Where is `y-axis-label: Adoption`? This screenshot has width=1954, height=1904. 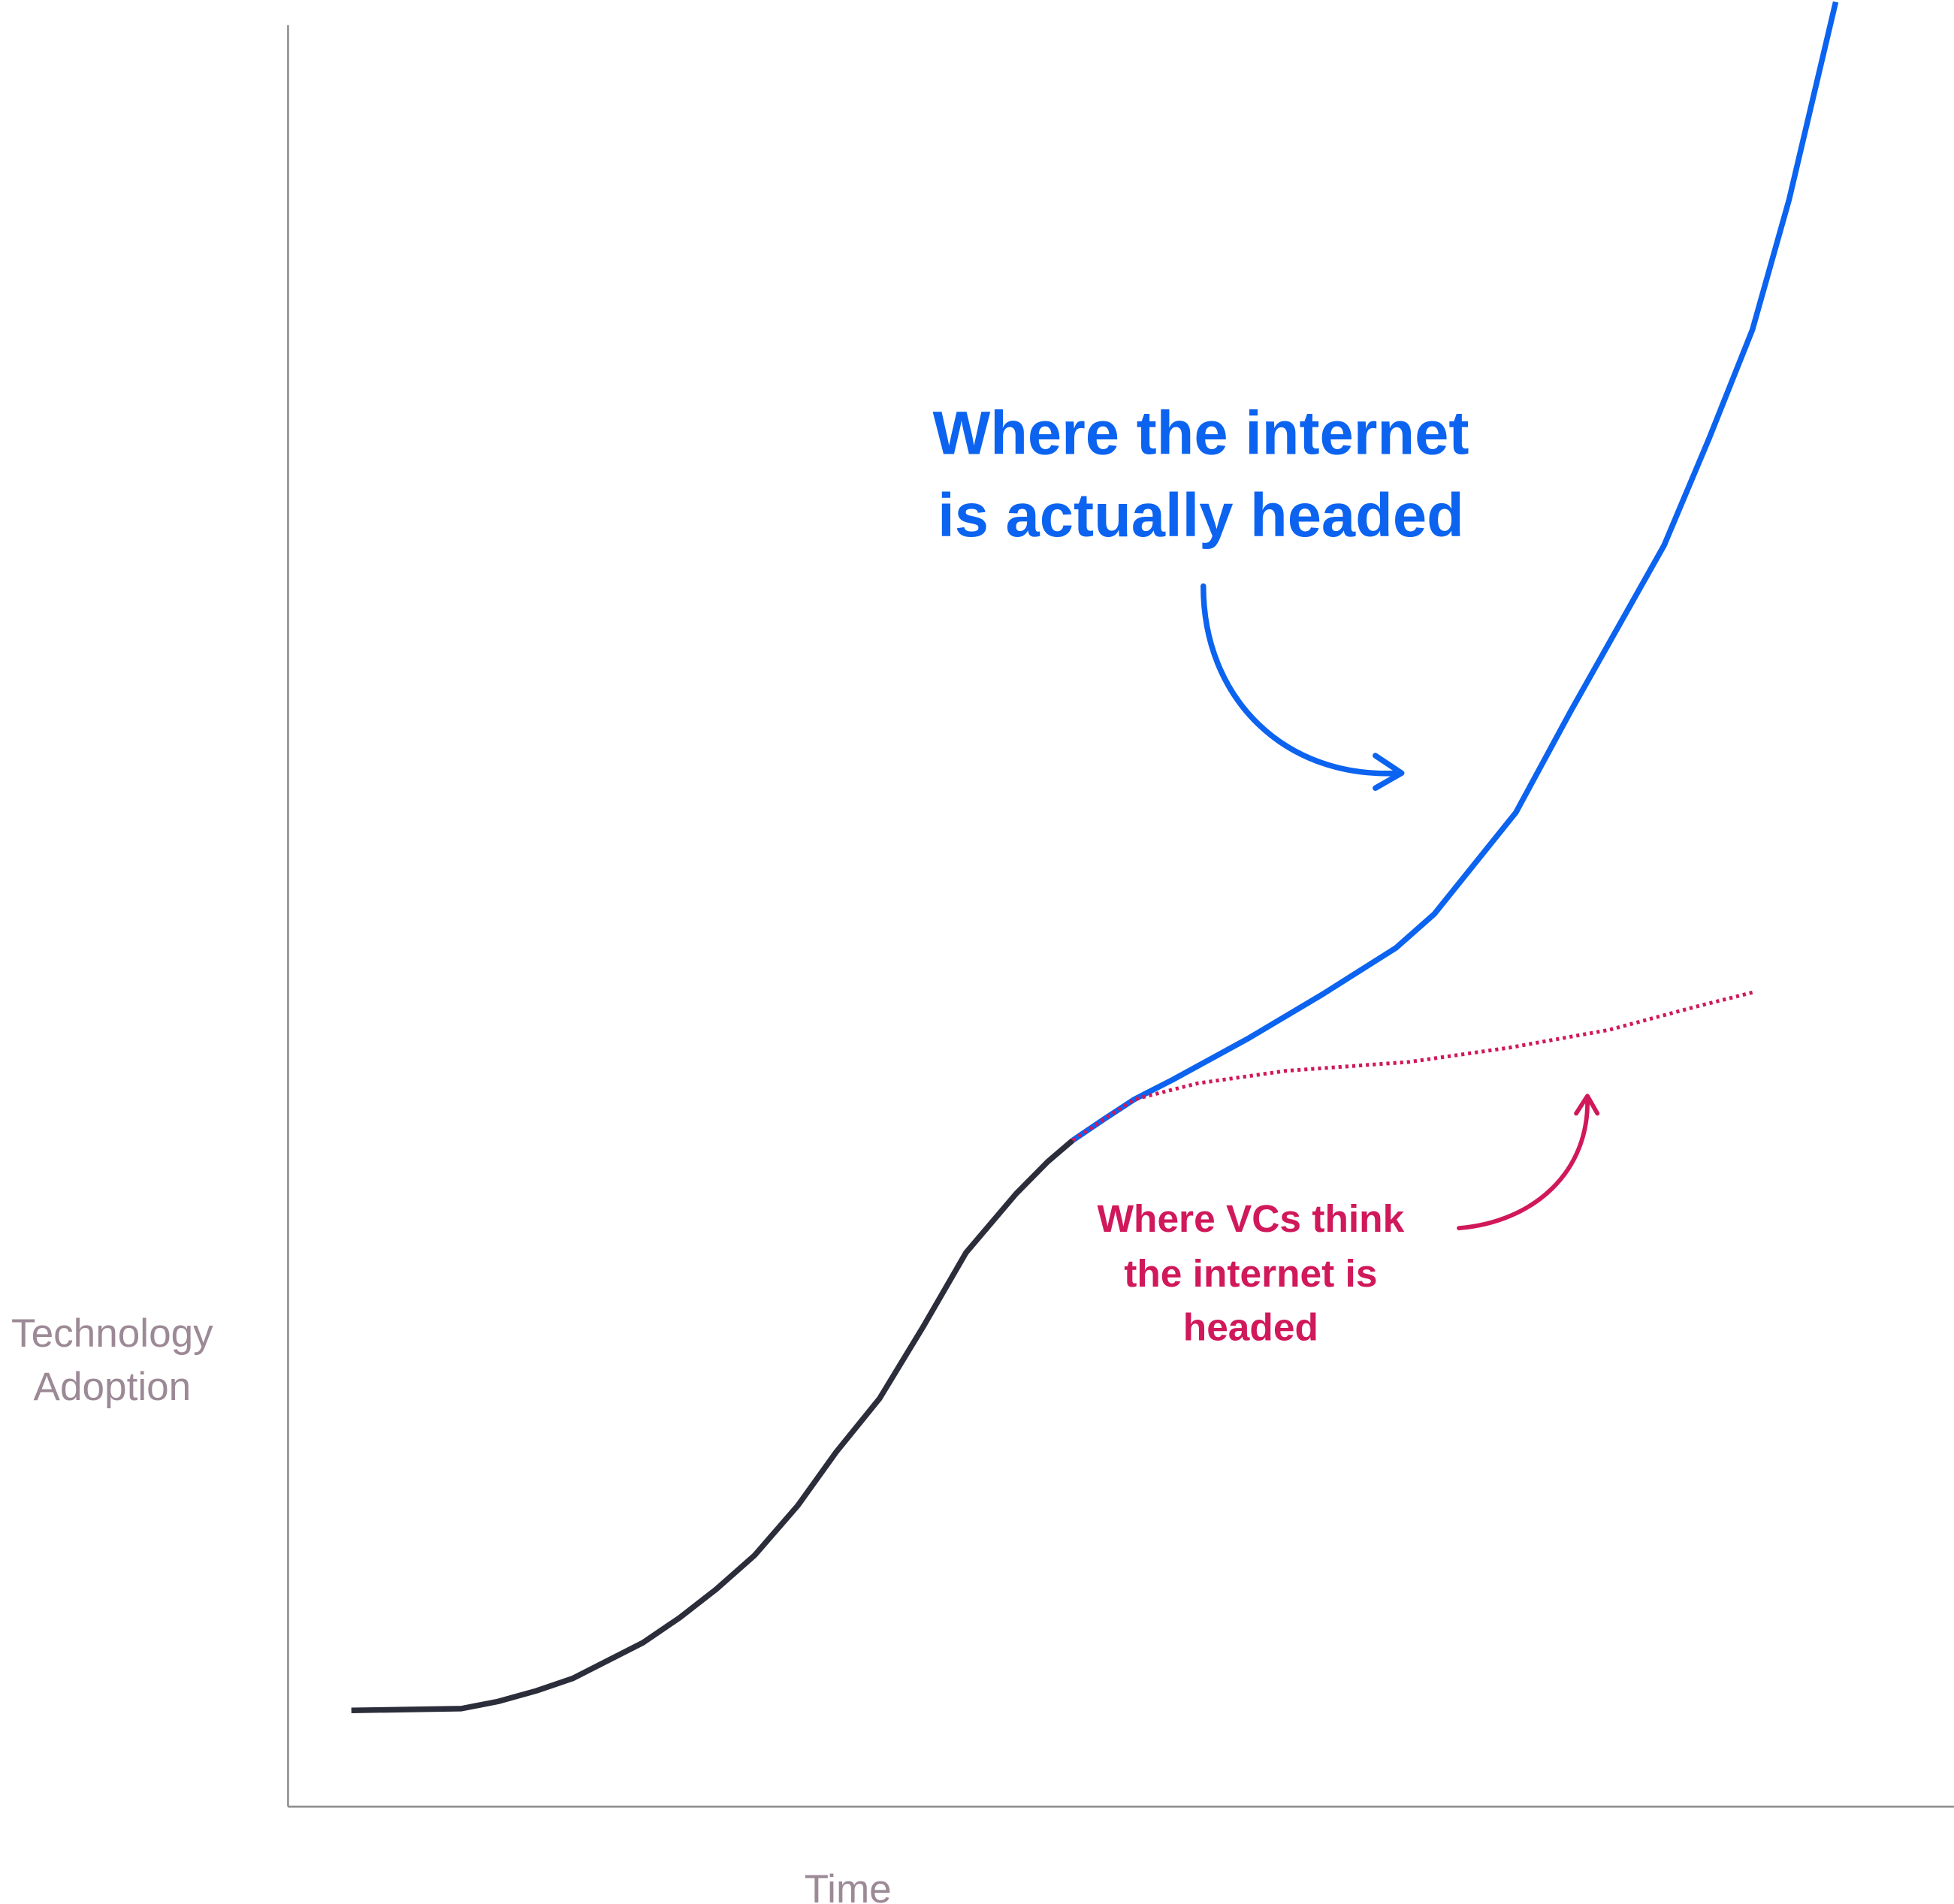 y-axis-label: Adoption is located at coordinates (113, 1387).